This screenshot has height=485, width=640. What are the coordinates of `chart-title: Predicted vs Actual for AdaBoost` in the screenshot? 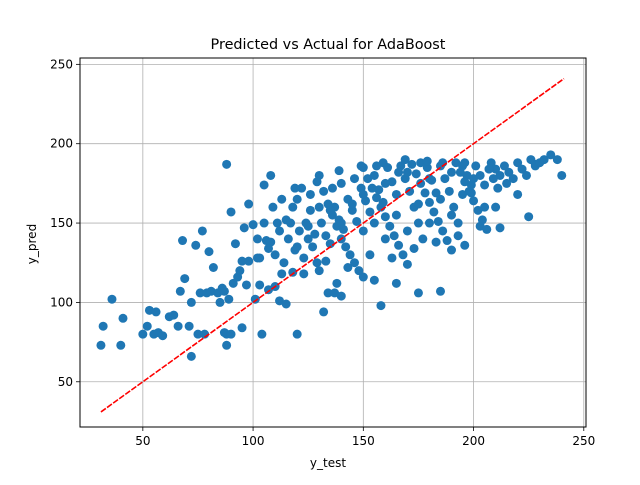 It's located at (328, 45).